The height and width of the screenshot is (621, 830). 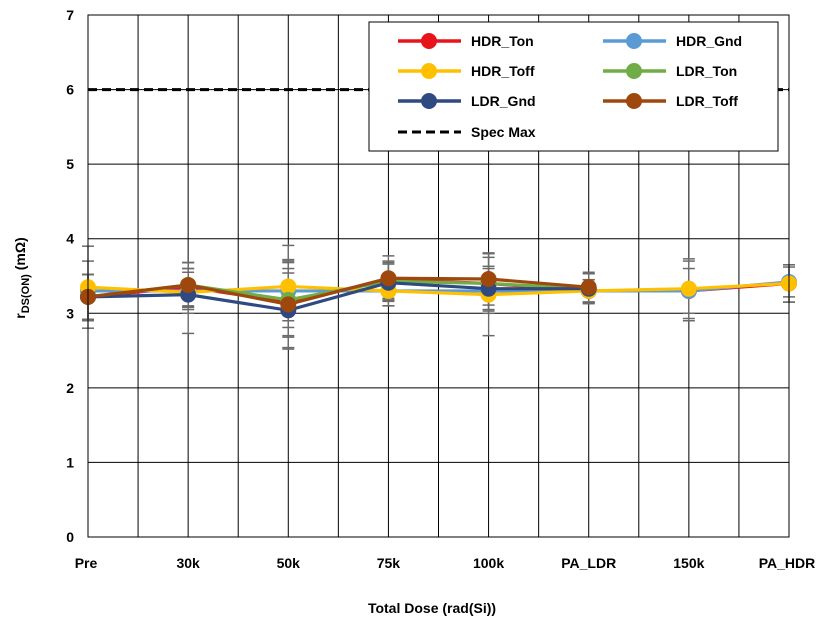 I want to click on series-markers, so click(x=438, y=294).